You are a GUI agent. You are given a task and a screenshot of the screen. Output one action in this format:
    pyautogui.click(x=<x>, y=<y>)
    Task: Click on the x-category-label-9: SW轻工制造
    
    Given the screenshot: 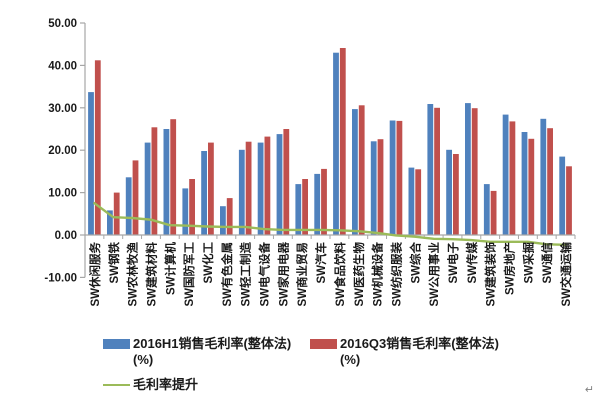 What is the action you would take?
    pyautogui.click(x=246, y=274)
    